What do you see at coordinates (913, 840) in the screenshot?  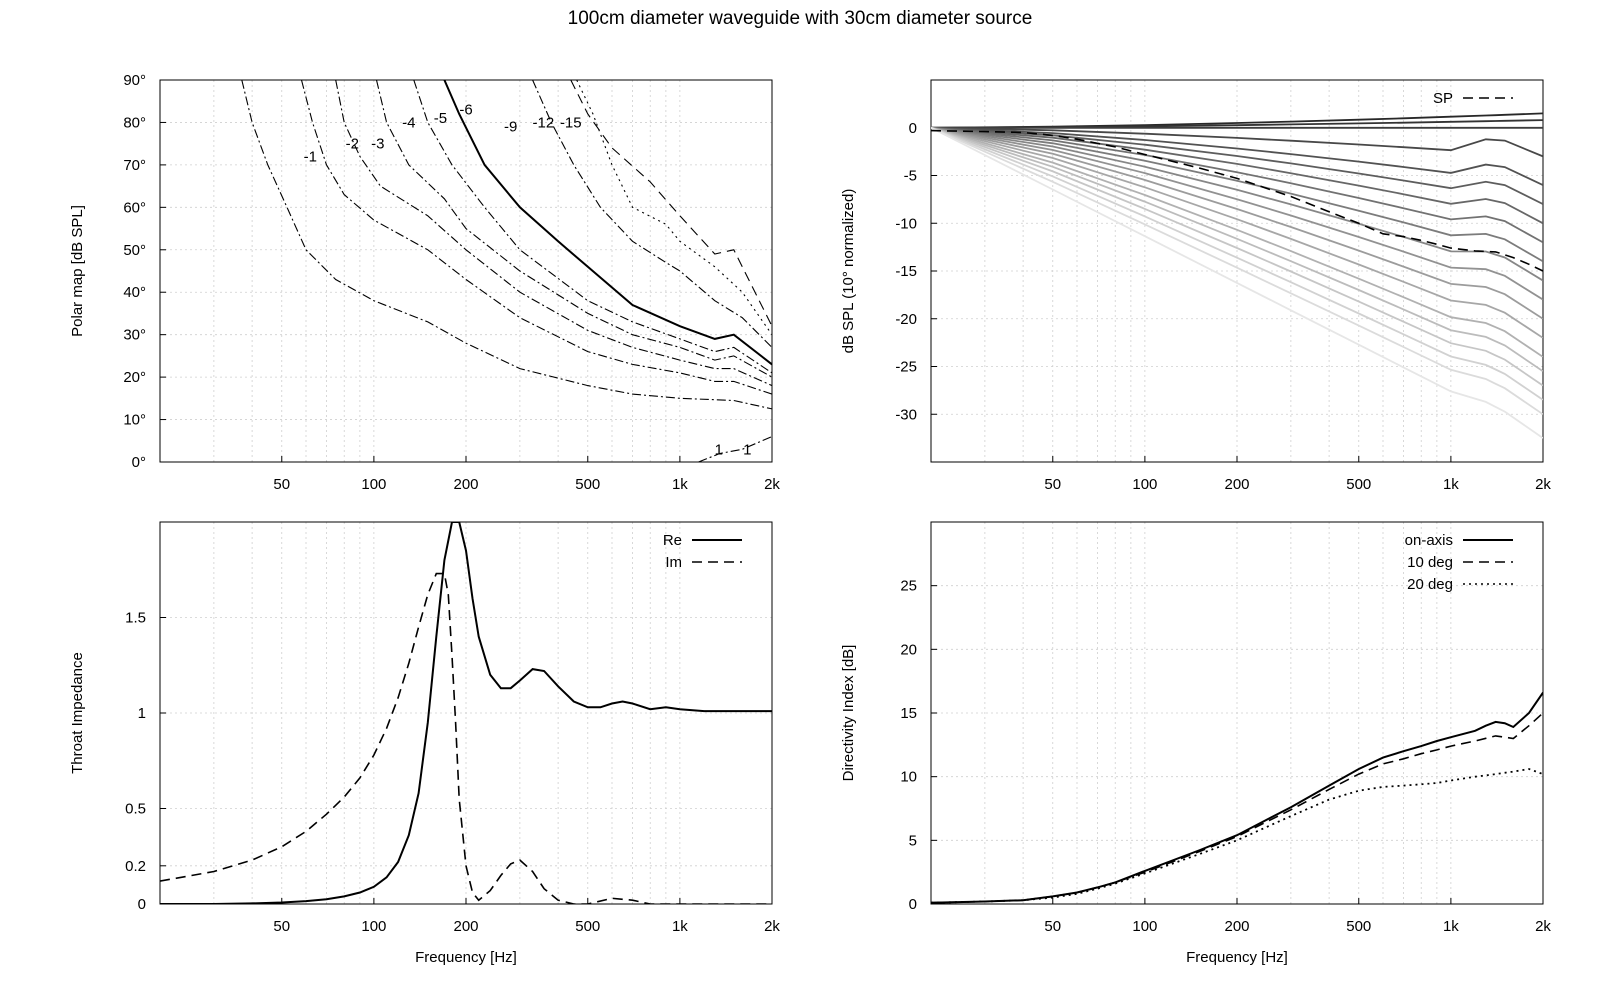 I see `y-tick-label: 5` at bounding box center [913, 840].